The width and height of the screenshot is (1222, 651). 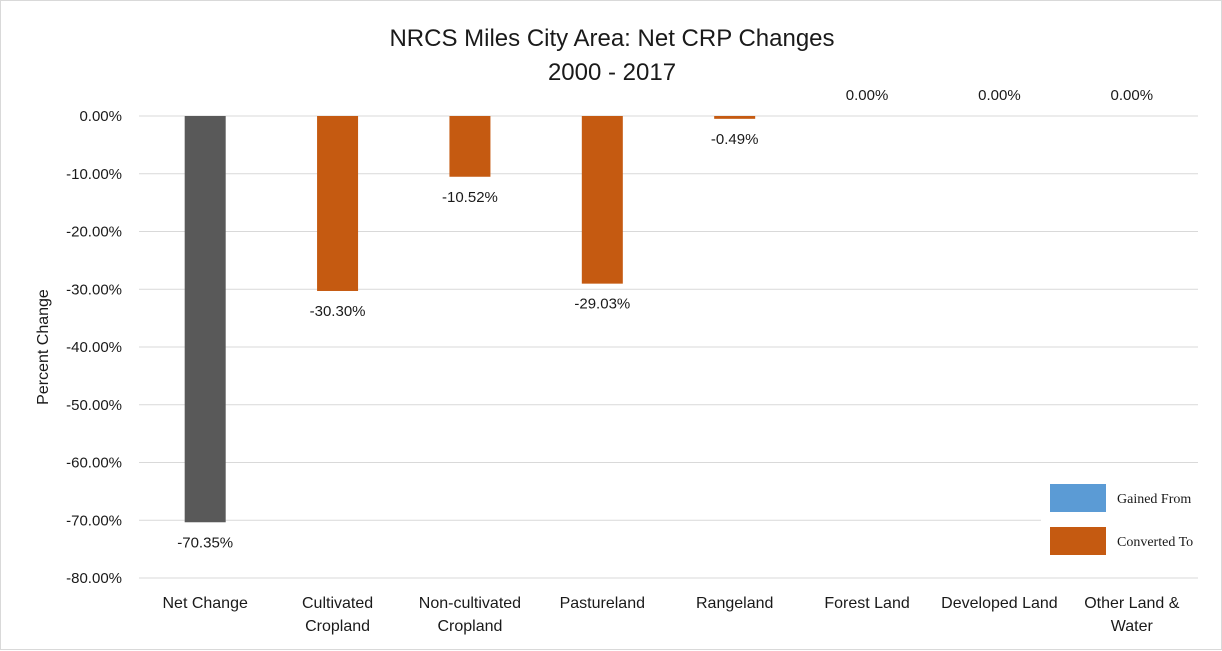 I want to click on data-label: -29.03%, so click(x=602, y=304).